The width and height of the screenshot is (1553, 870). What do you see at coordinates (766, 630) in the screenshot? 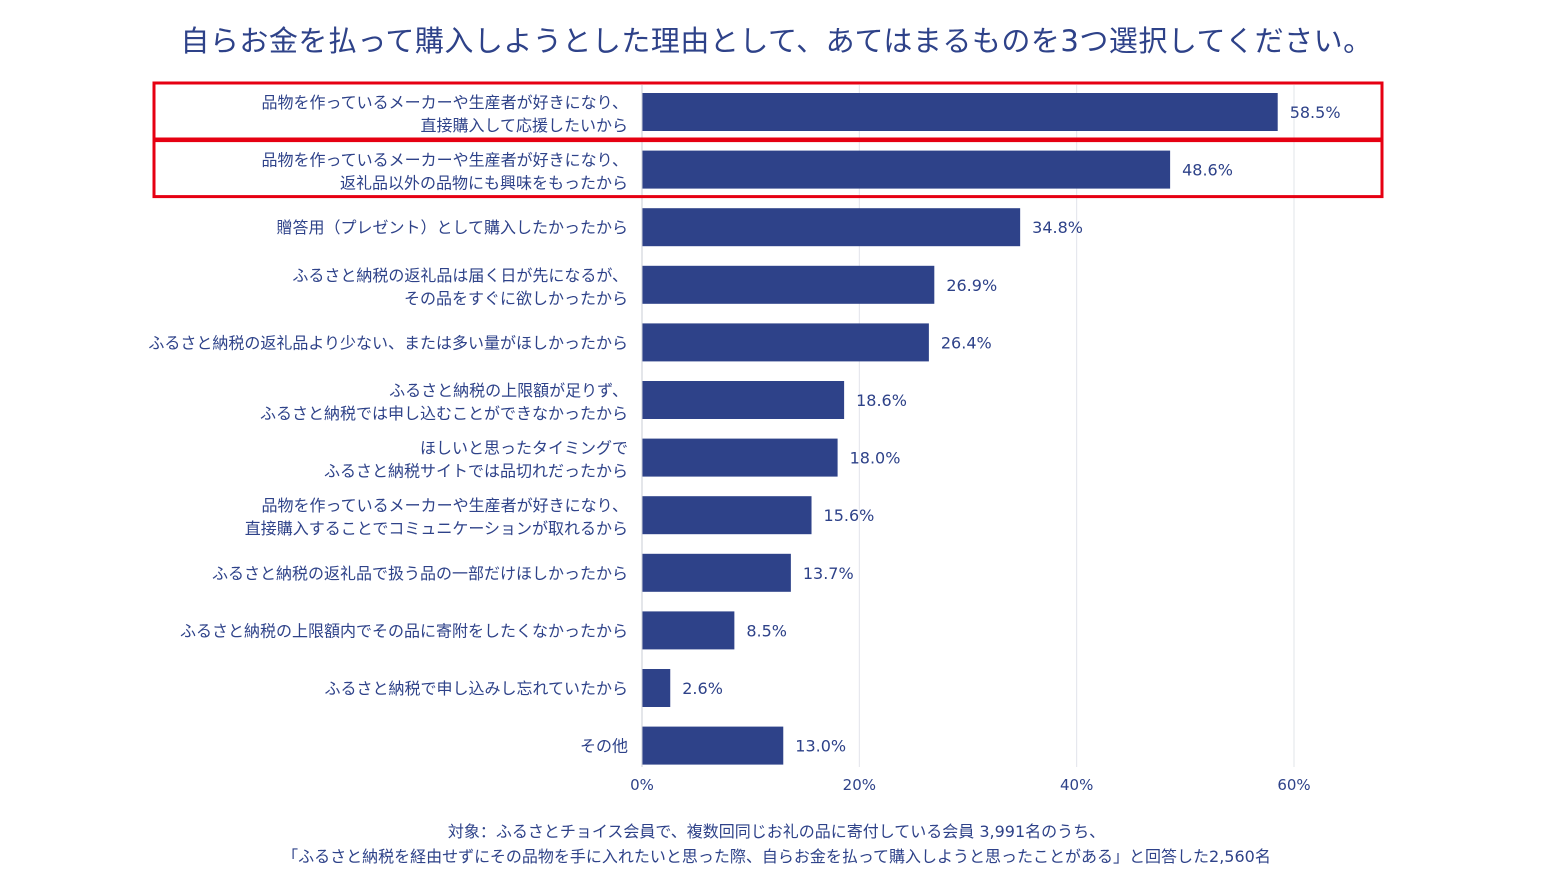
I see `value-label-9: 8.5%` at bounding box center [766, 630].